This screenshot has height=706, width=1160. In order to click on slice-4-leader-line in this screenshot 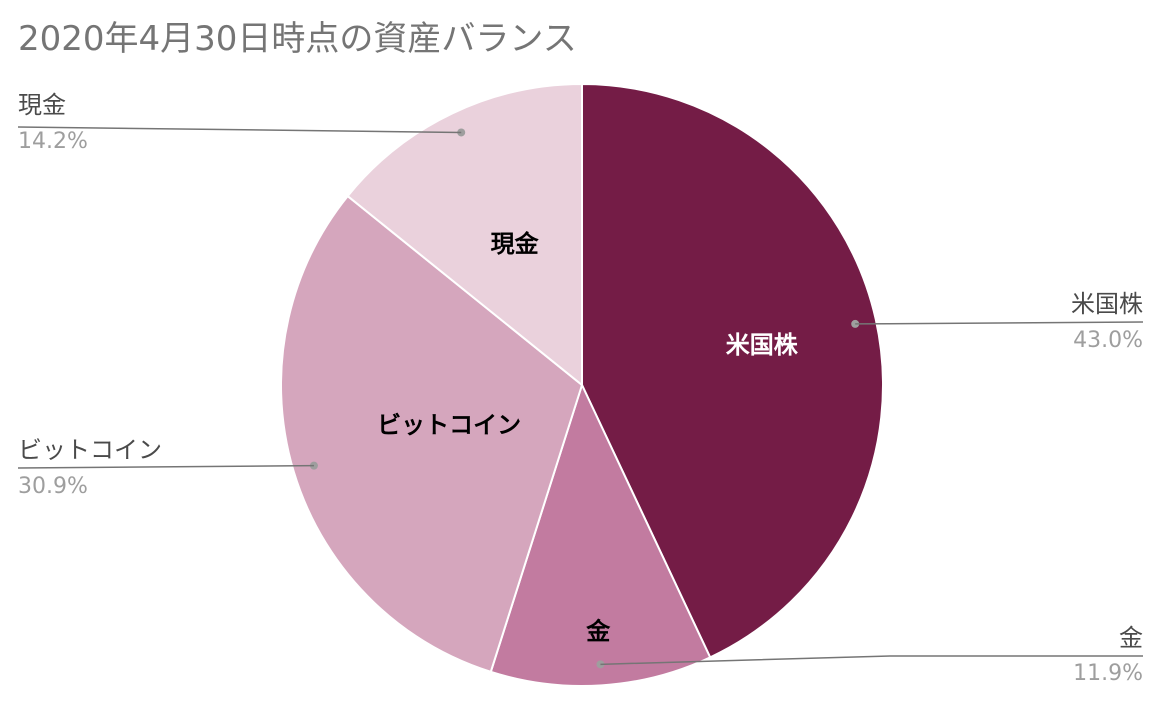, I will do `click(239, 130)`.